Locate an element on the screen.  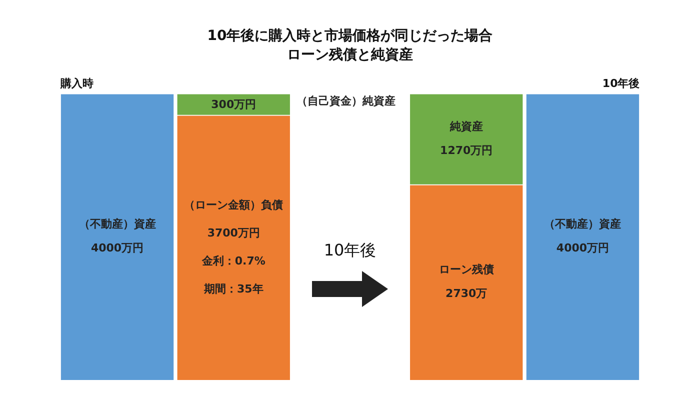
data-label: 2730万 is located at coordinates (467, 293).